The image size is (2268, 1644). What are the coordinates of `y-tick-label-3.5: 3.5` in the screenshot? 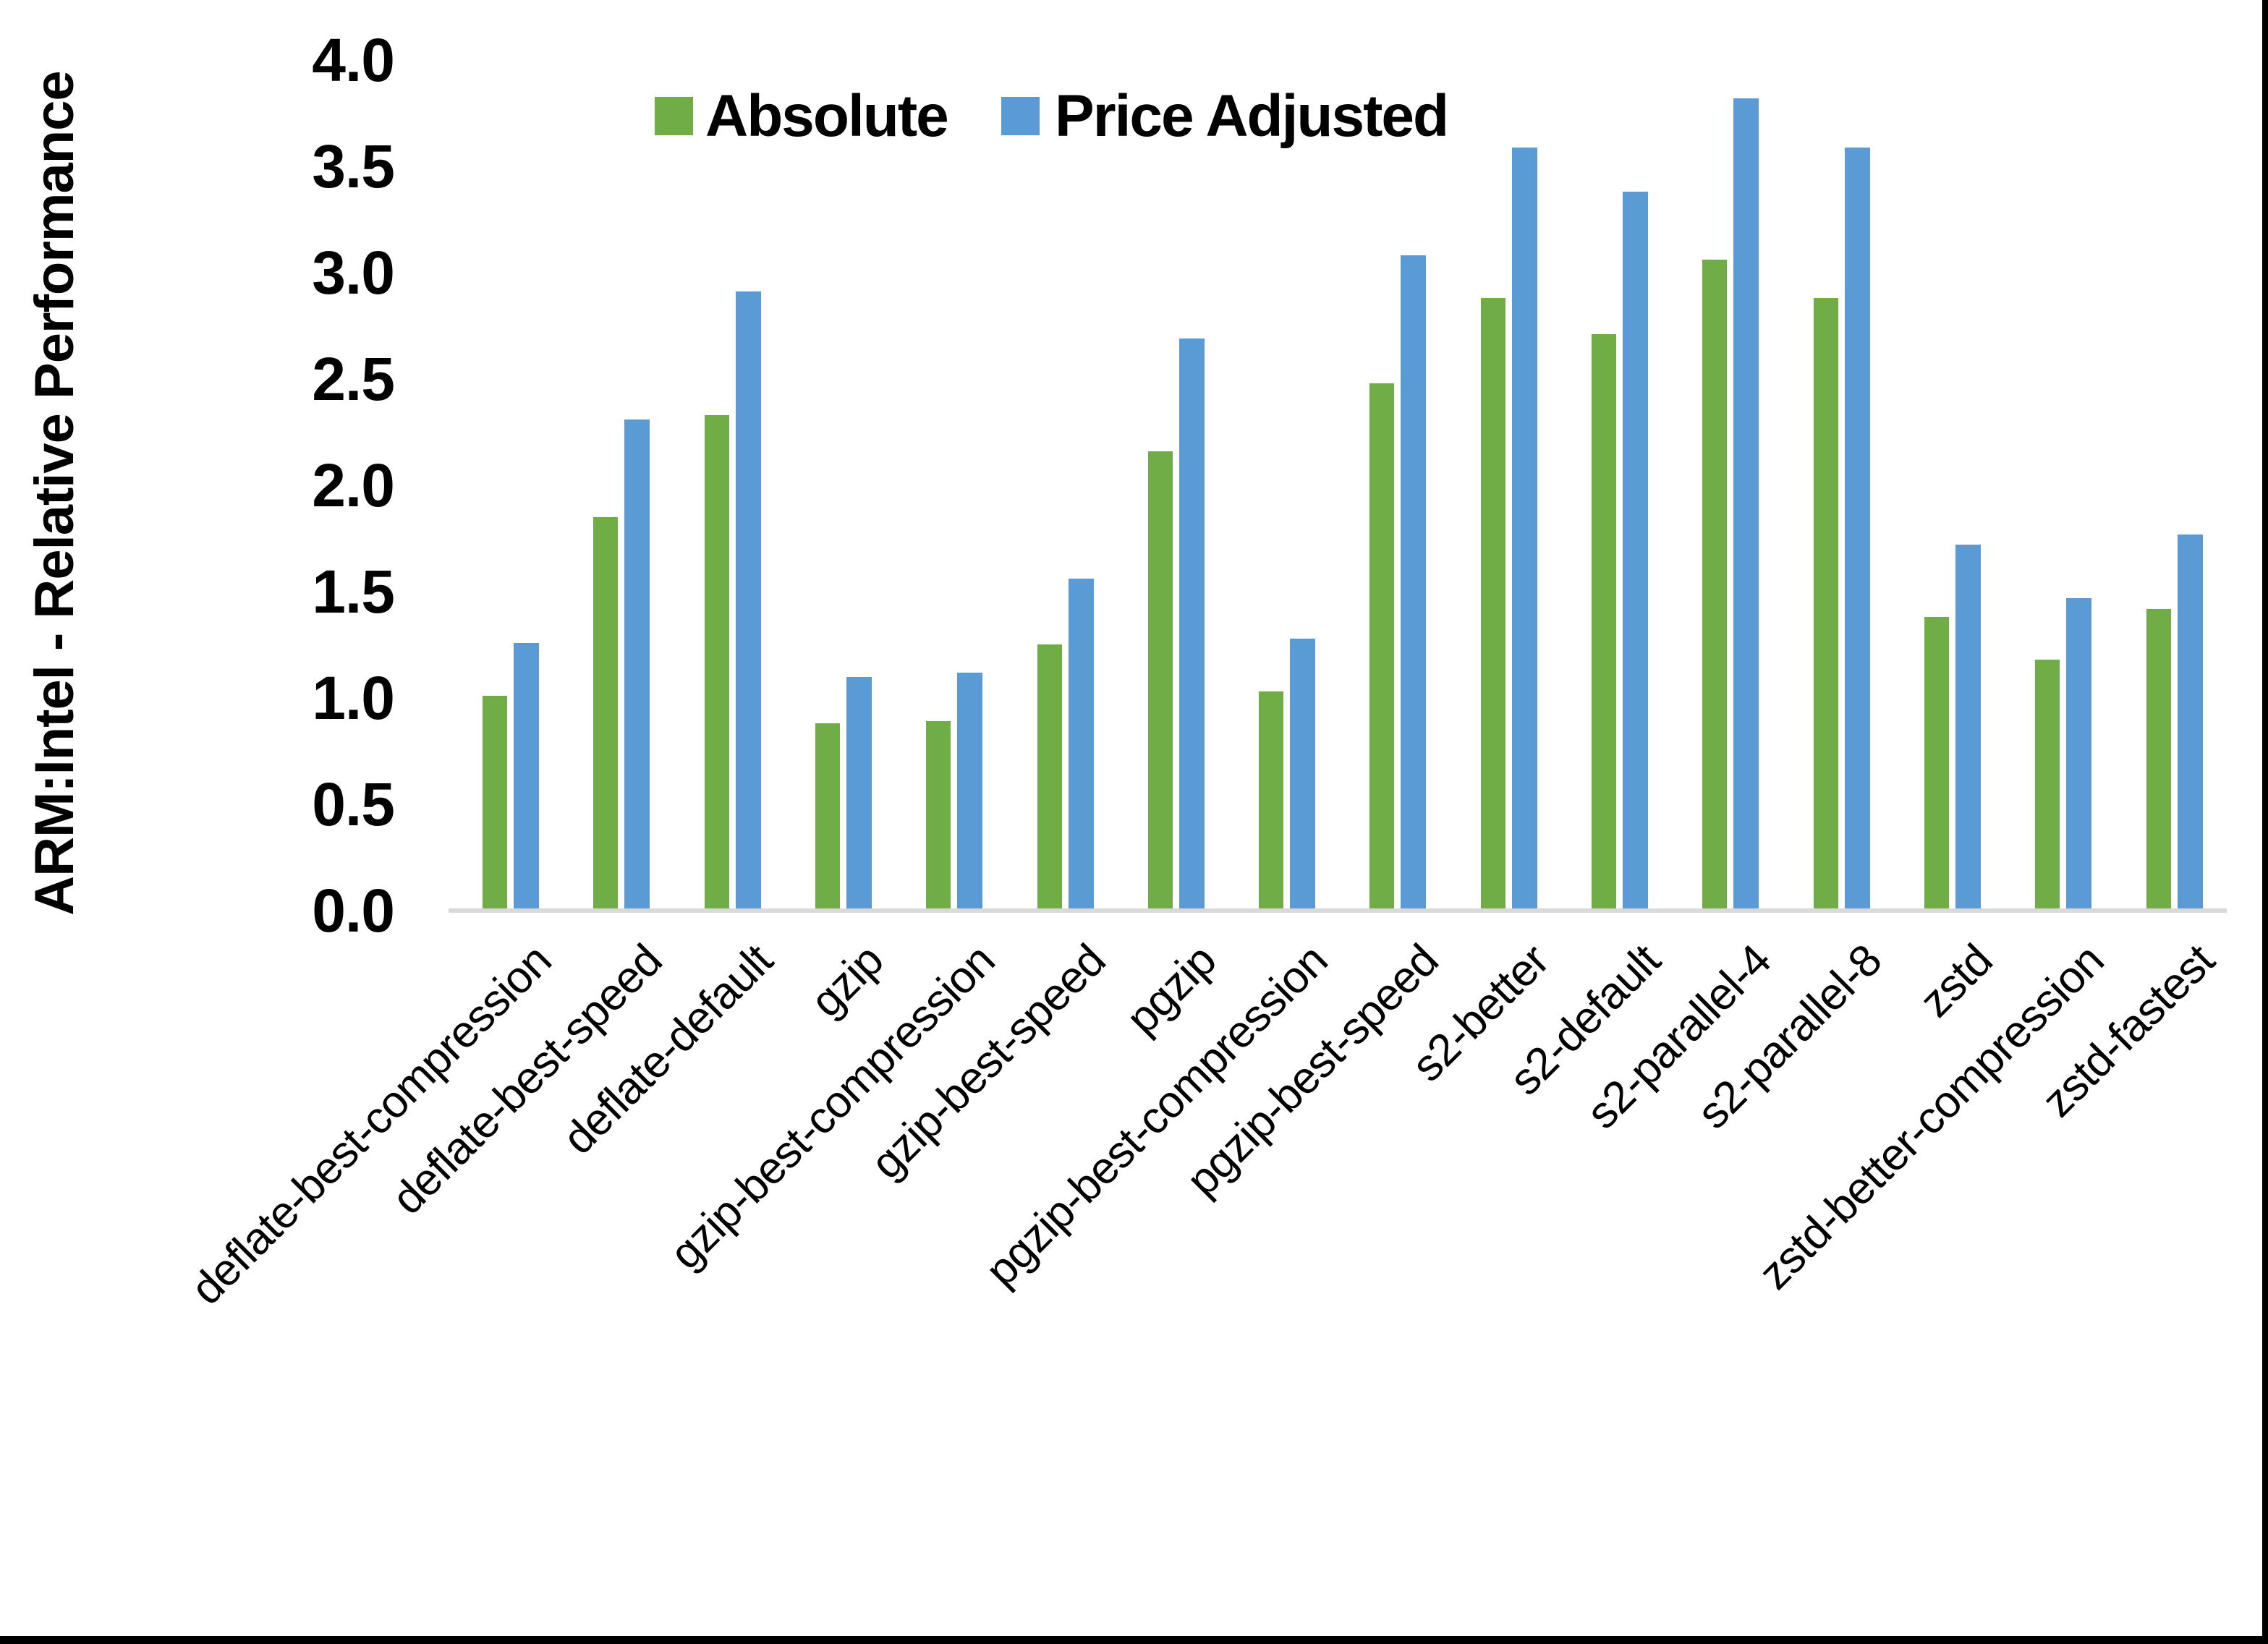 It's located at (353, 166).